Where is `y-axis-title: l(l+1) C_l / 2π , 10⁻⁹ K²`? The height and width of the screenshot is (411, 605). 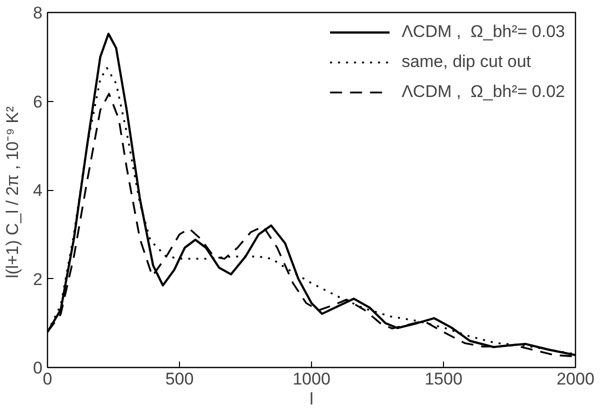
y-axis-title: l(l+1) C_l / 2π , 10⁻⁹ K² is located at coordinates (12, 192).